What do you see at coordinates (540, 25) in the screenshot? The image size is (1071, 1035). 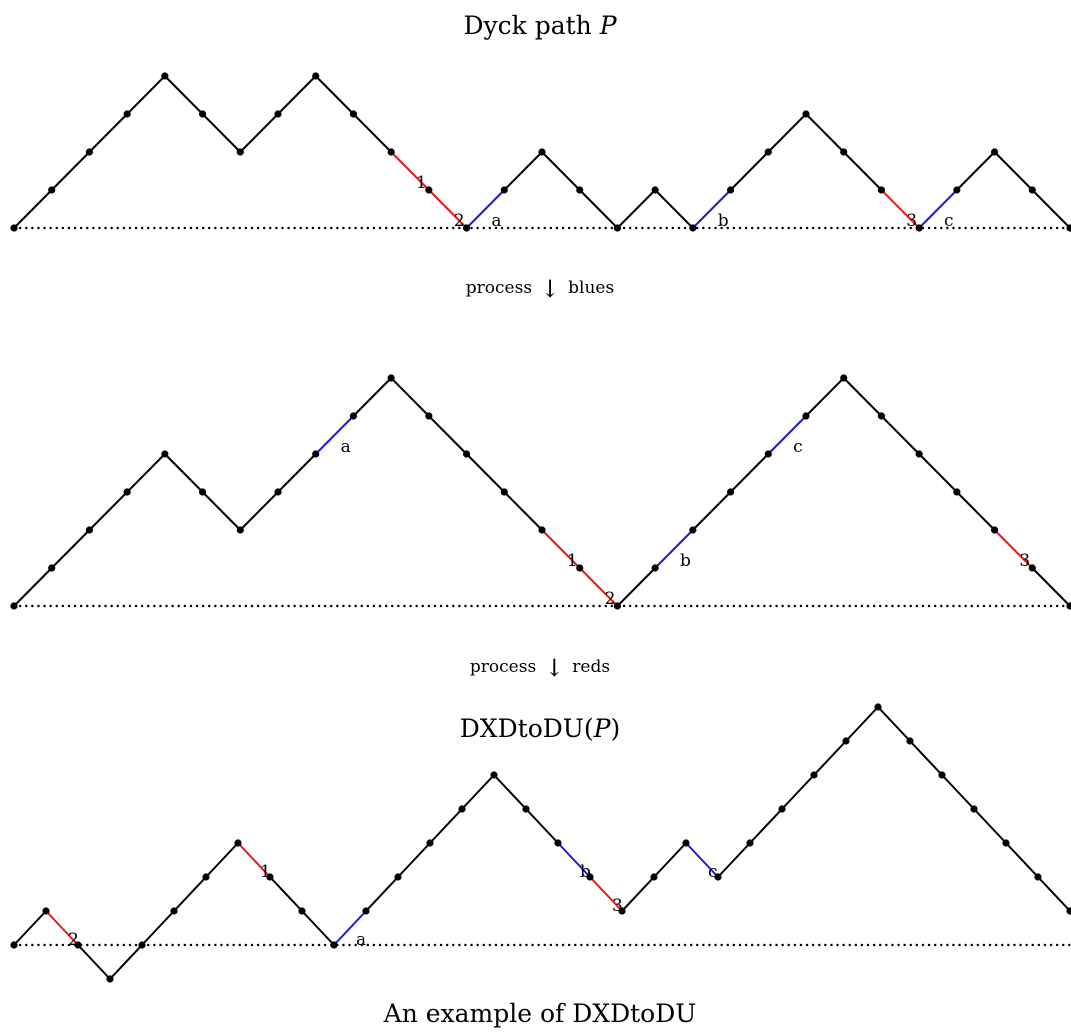 I see `title-top: Dyck path P` at bounding box center [540, 25].